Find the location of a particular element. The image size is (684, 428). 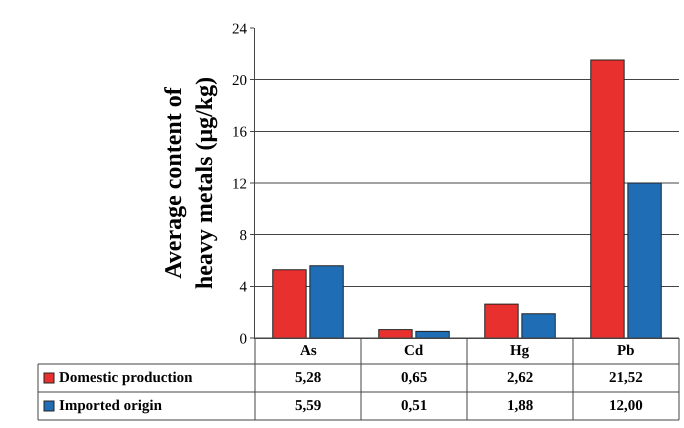

y-tick-label: 8 is located at coordinates (243, 236).